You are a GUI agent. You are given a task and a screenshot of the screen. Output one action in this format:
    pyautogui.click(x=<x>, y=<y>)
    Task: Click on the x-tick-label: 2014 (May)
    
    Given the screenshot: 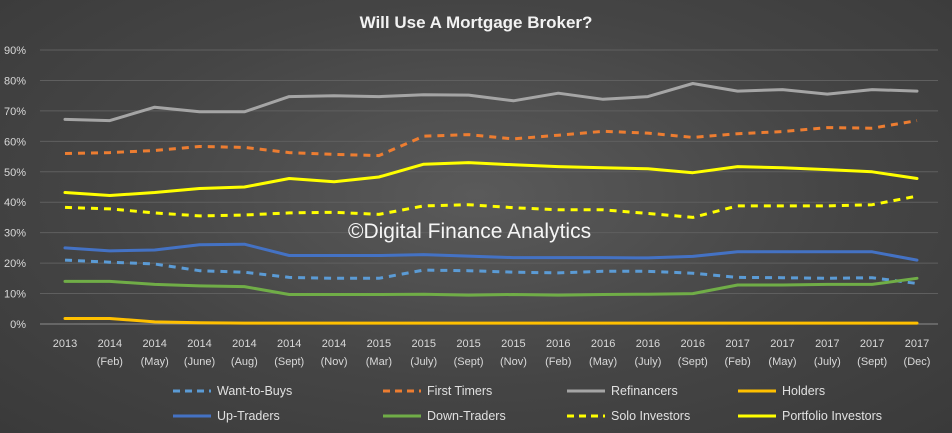 What is the action you would take?
    pyautogui.click(x=155, y=353)
    